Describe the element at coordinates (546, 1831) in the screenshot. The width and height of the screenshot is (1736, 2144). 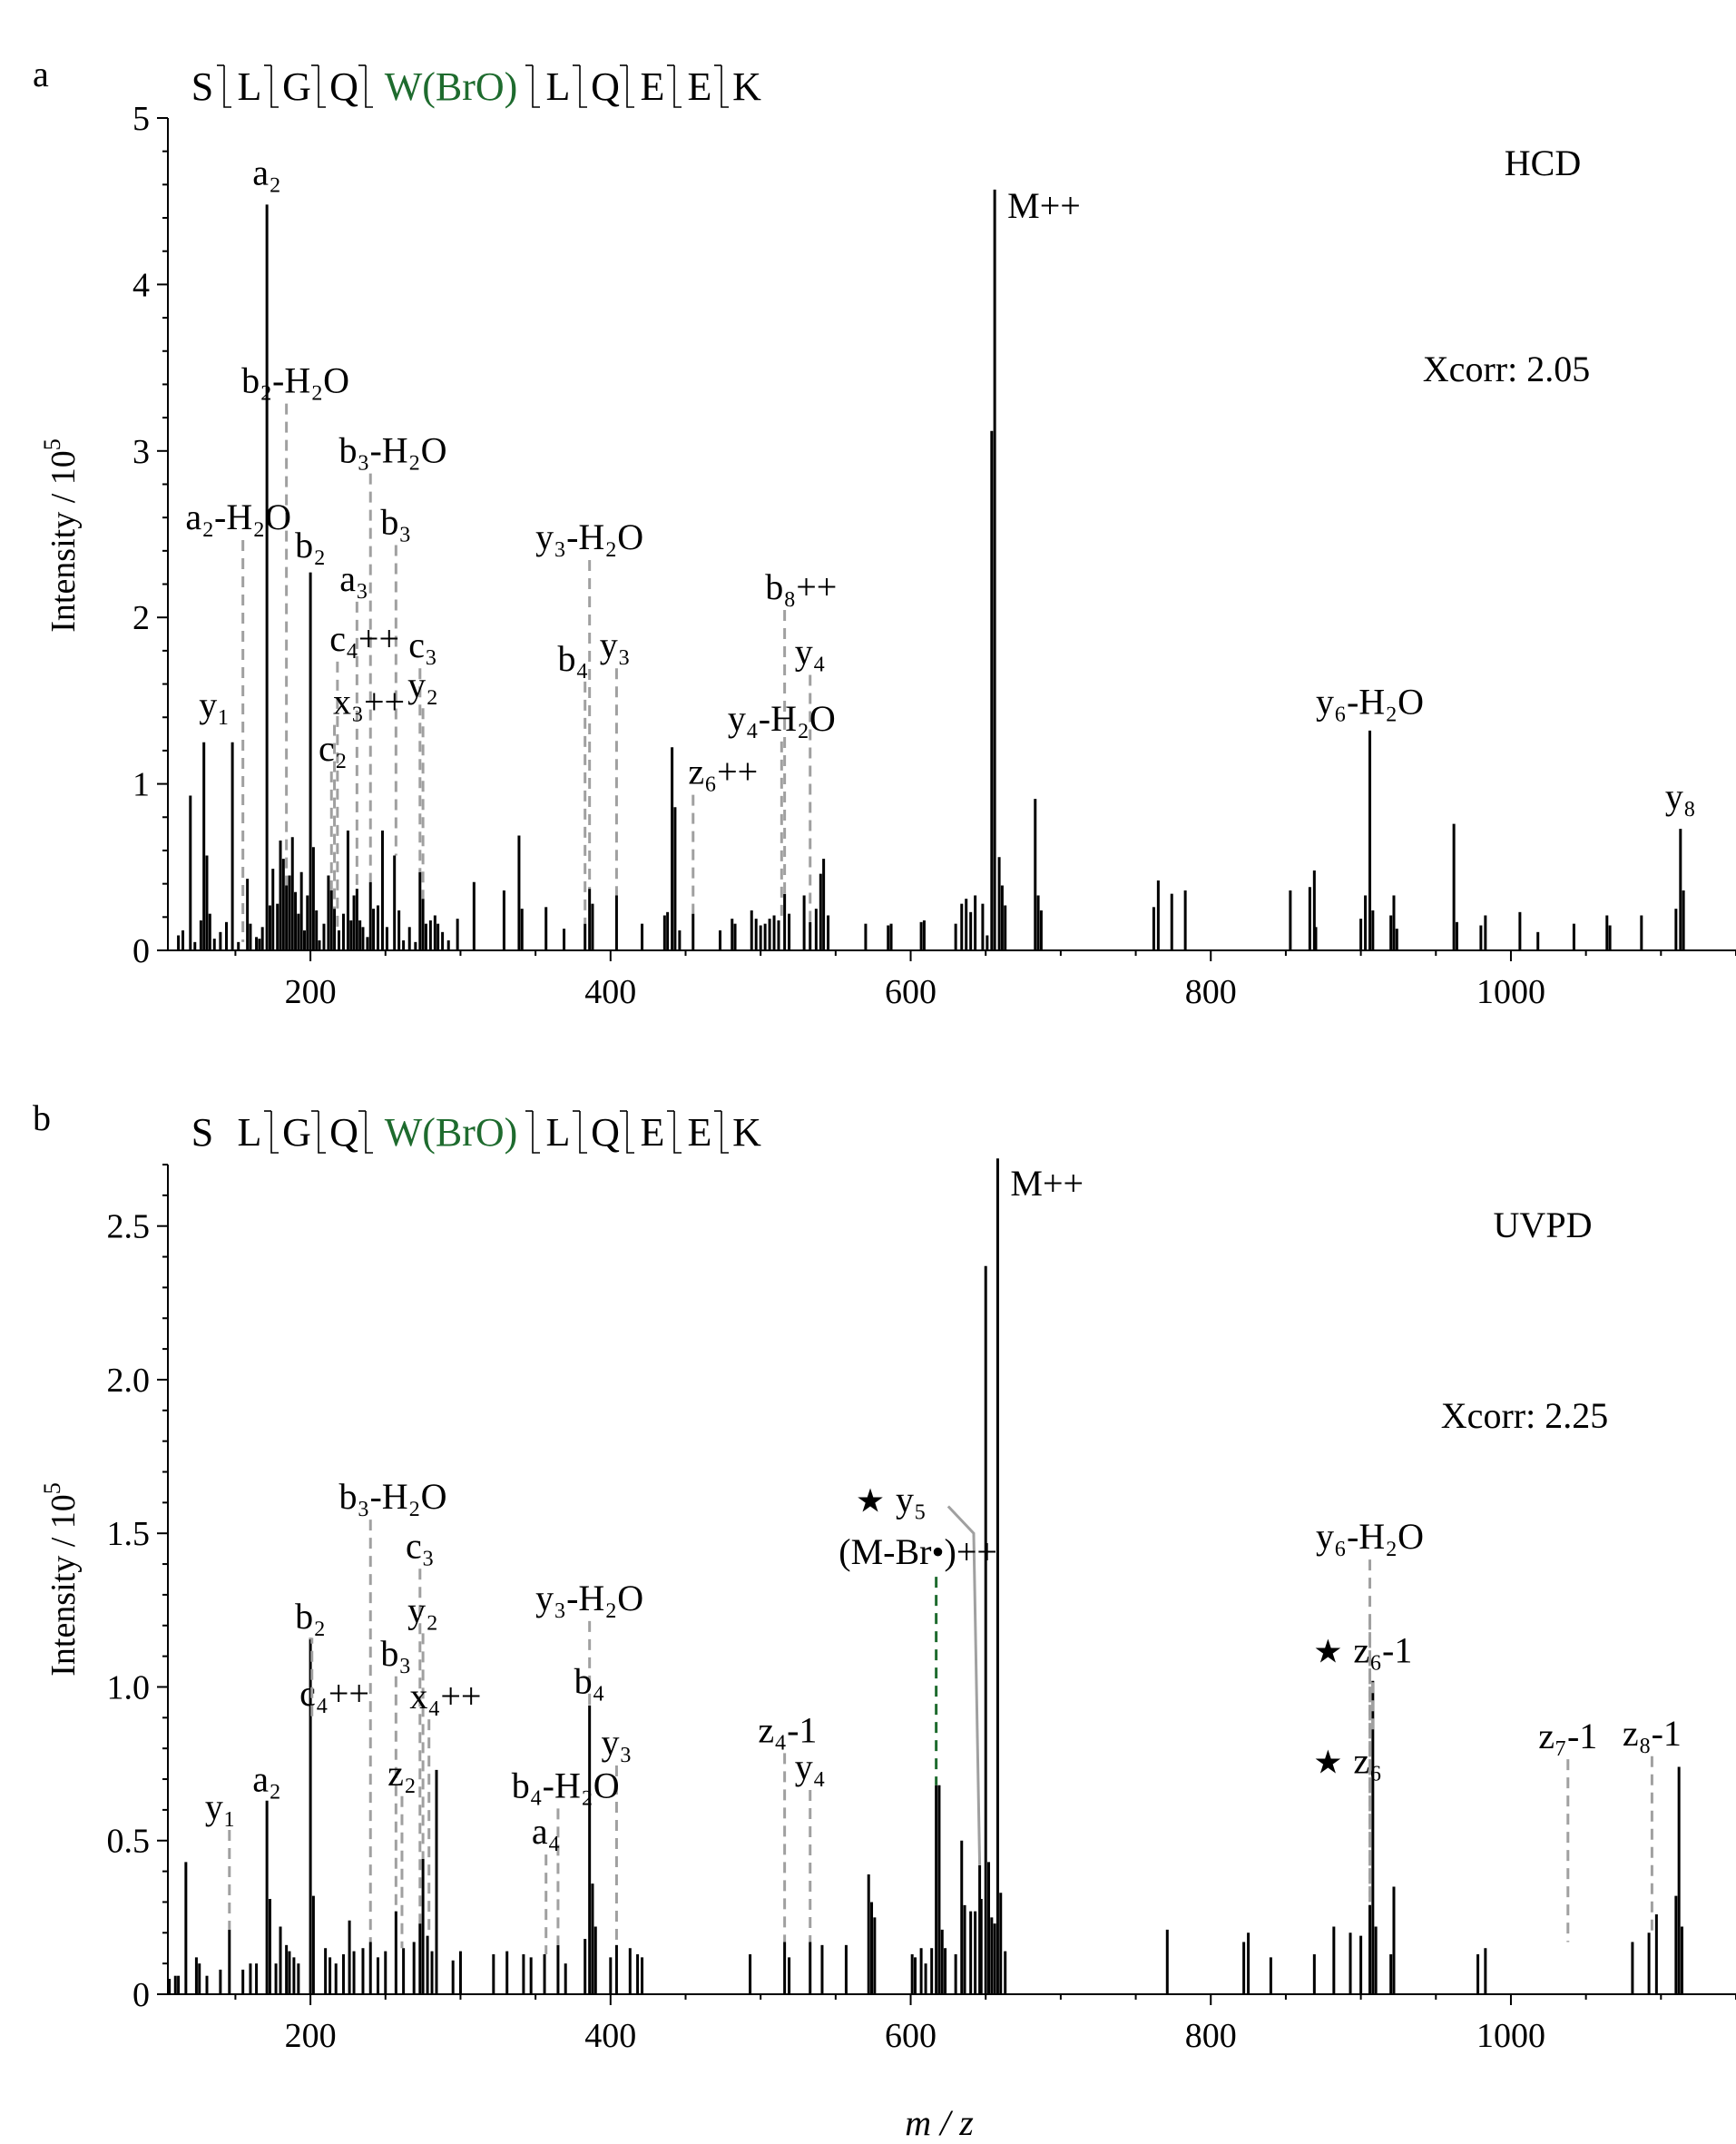
I see `peak-label: a₄` at that location.